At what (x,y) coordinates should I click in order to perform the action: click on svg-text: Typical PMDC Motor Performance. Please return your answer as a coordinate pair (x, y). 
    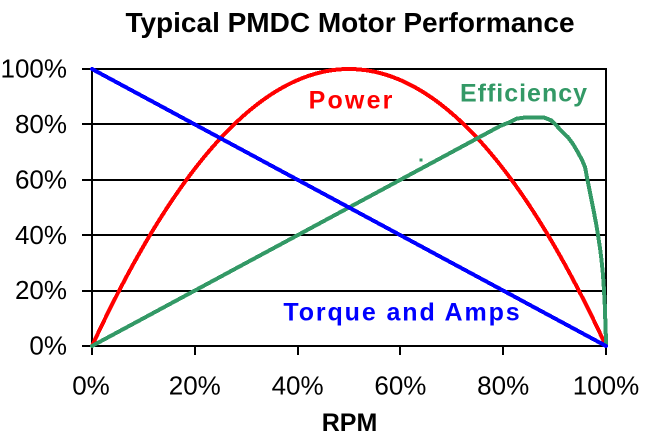
    Looking at the image, I should click on (349, 22).